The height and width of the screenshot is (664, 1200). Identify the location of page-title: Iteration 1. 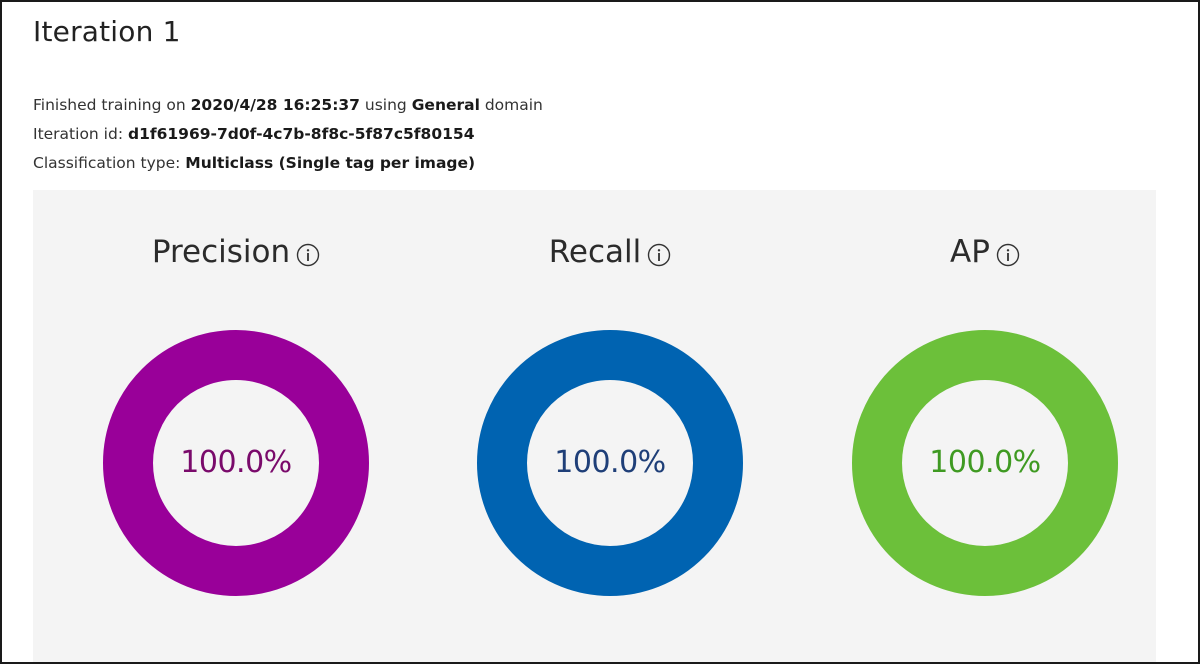
(107, 31).